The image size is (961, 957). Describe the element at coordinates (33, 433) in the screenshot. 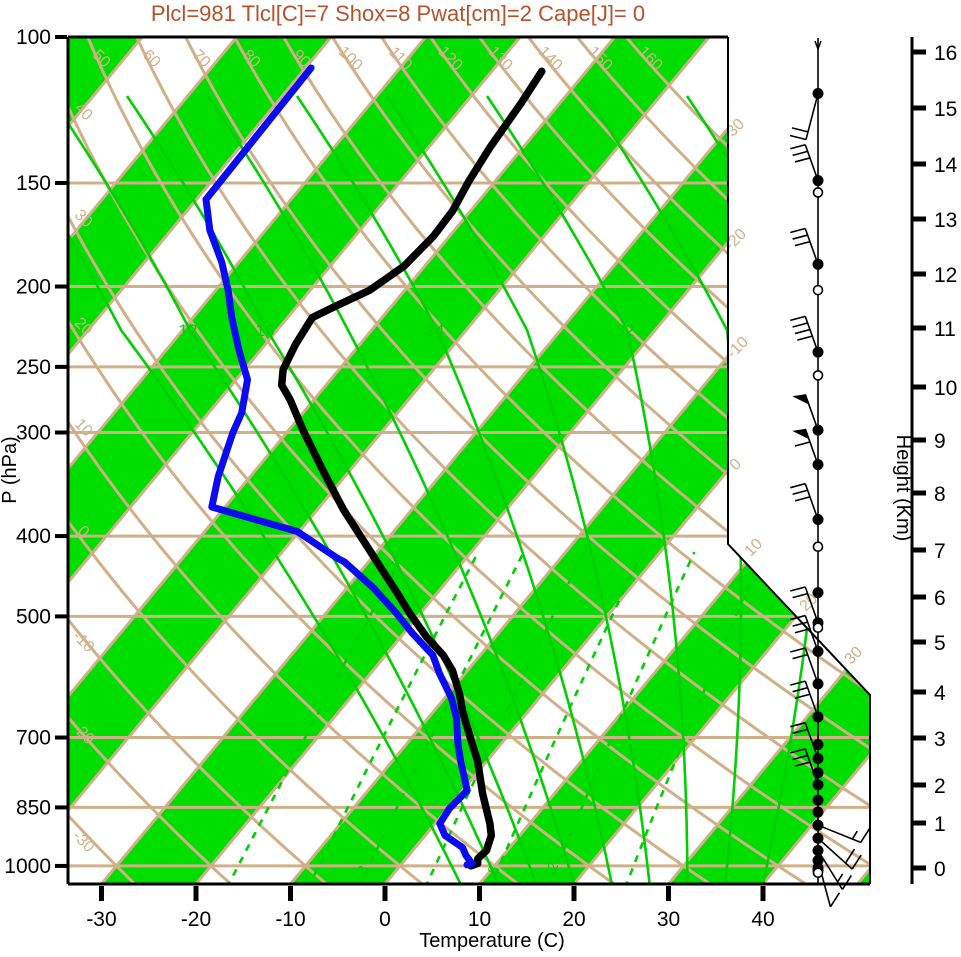

I see `pressure-tick-label: 300` at that location.